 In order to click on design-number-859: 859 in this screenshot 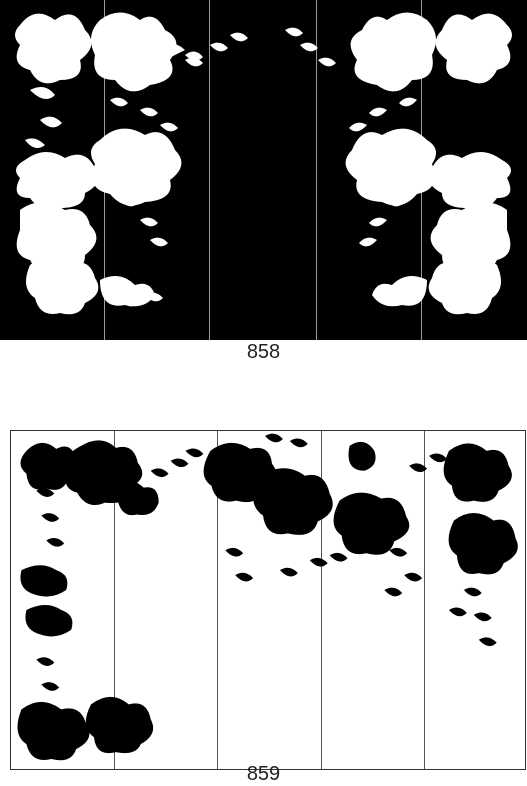, I will do `click(263, 774)`.